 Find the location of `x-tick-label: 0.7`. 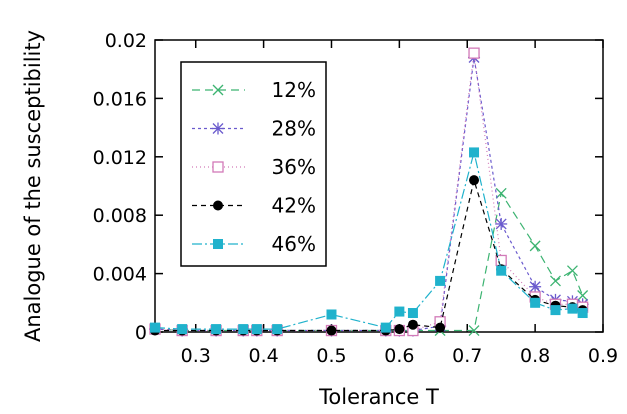

x-tick-label: 0.7 is located at coordinates (467, 356).